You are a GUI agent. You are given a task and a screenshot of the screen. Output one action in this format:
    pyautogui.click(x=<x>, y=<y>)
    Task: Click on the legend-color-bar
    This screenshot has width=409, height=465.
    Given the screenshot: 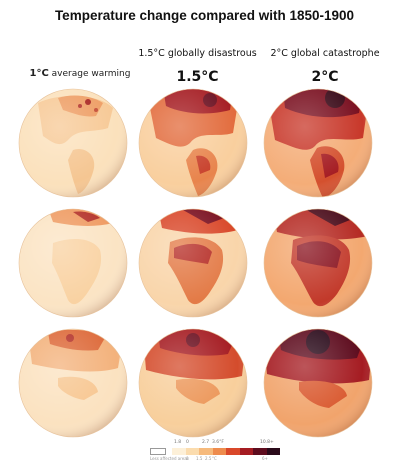 What is the action you would take?
    pyautogui.click(x=215, y=451)
    